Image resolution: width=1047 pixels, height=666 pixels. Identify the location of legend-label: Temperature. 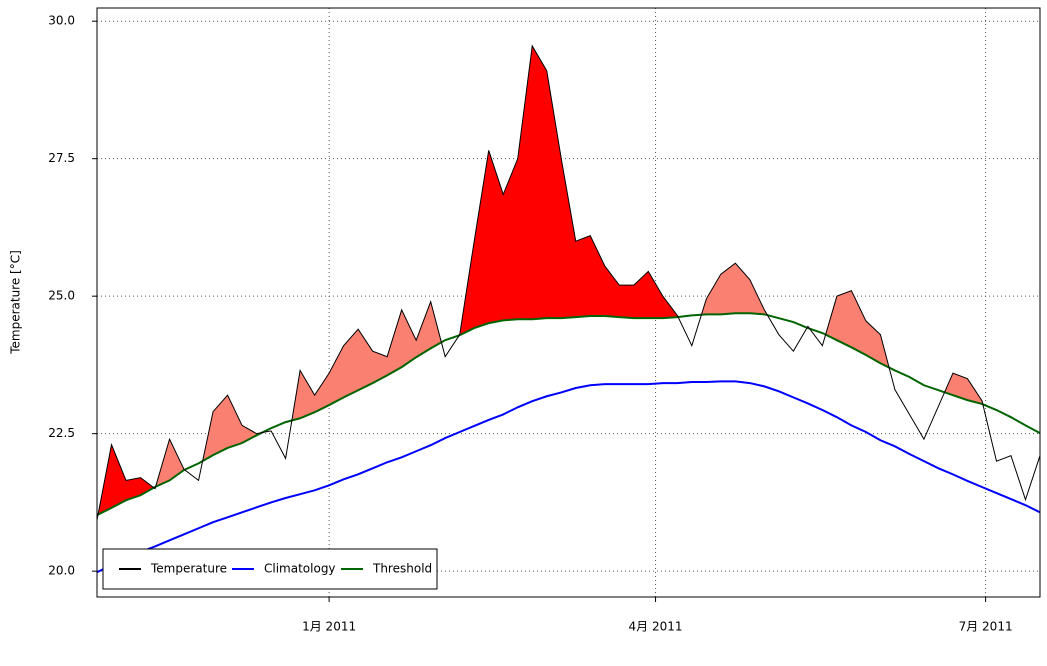
(188, 569).